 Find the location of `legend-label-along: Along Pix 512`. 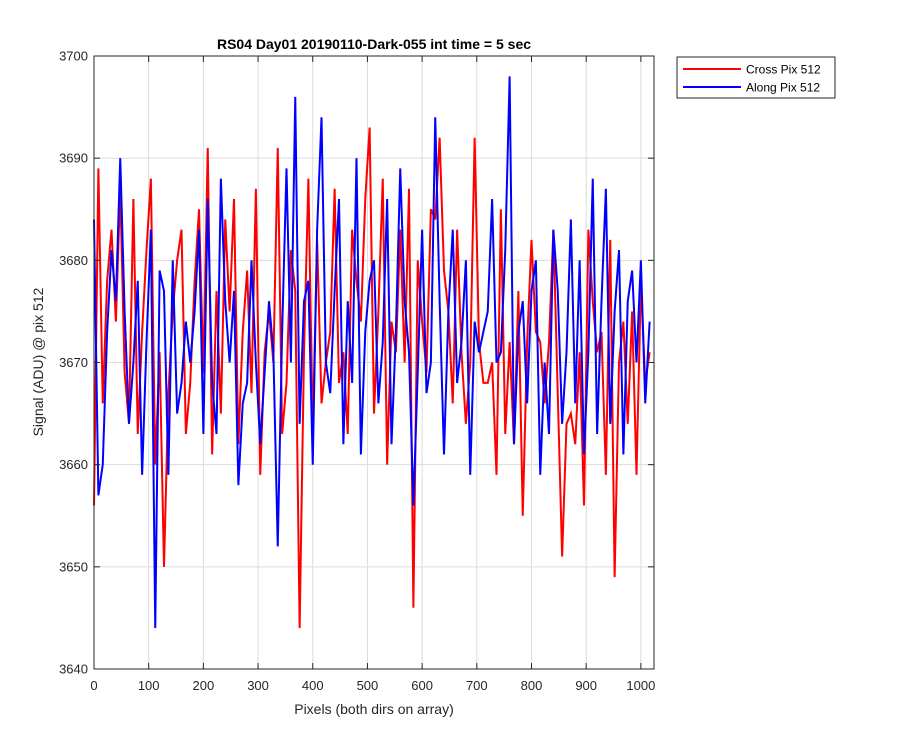

legend-label-along: Along Pix 512 is located at coordinates (783, 88).